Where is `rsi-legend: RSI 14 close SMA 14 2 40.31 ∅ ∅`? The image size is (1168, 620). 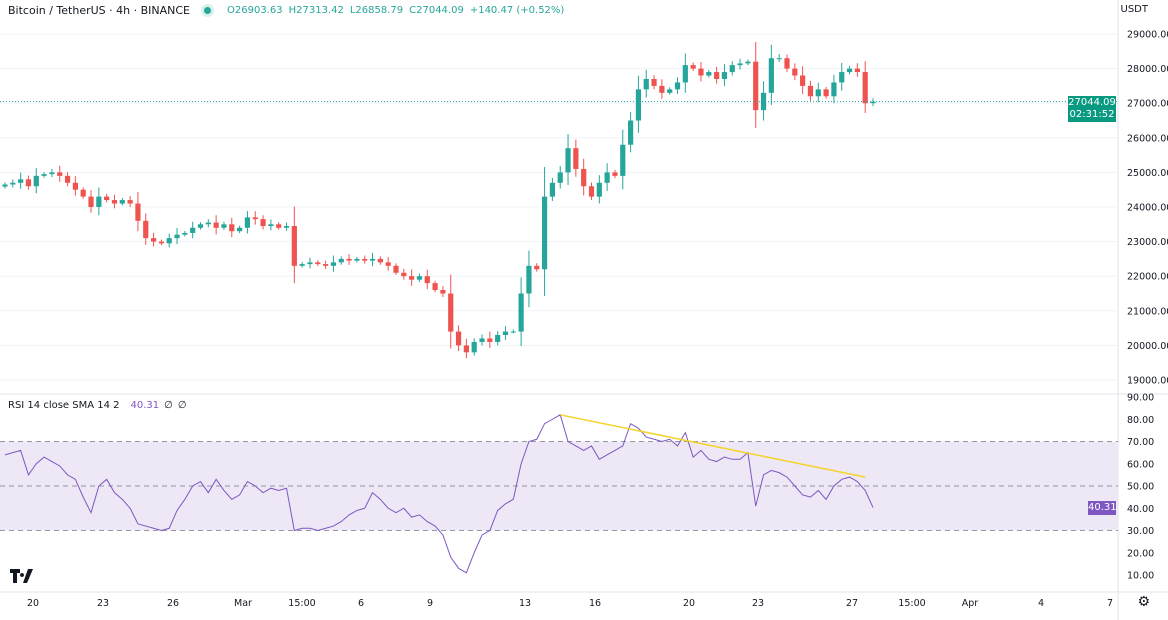
rsi-legend: RSI 14 close SMA 14 2 40.31 ∅ ∅ is located at coordinates (97, 405).